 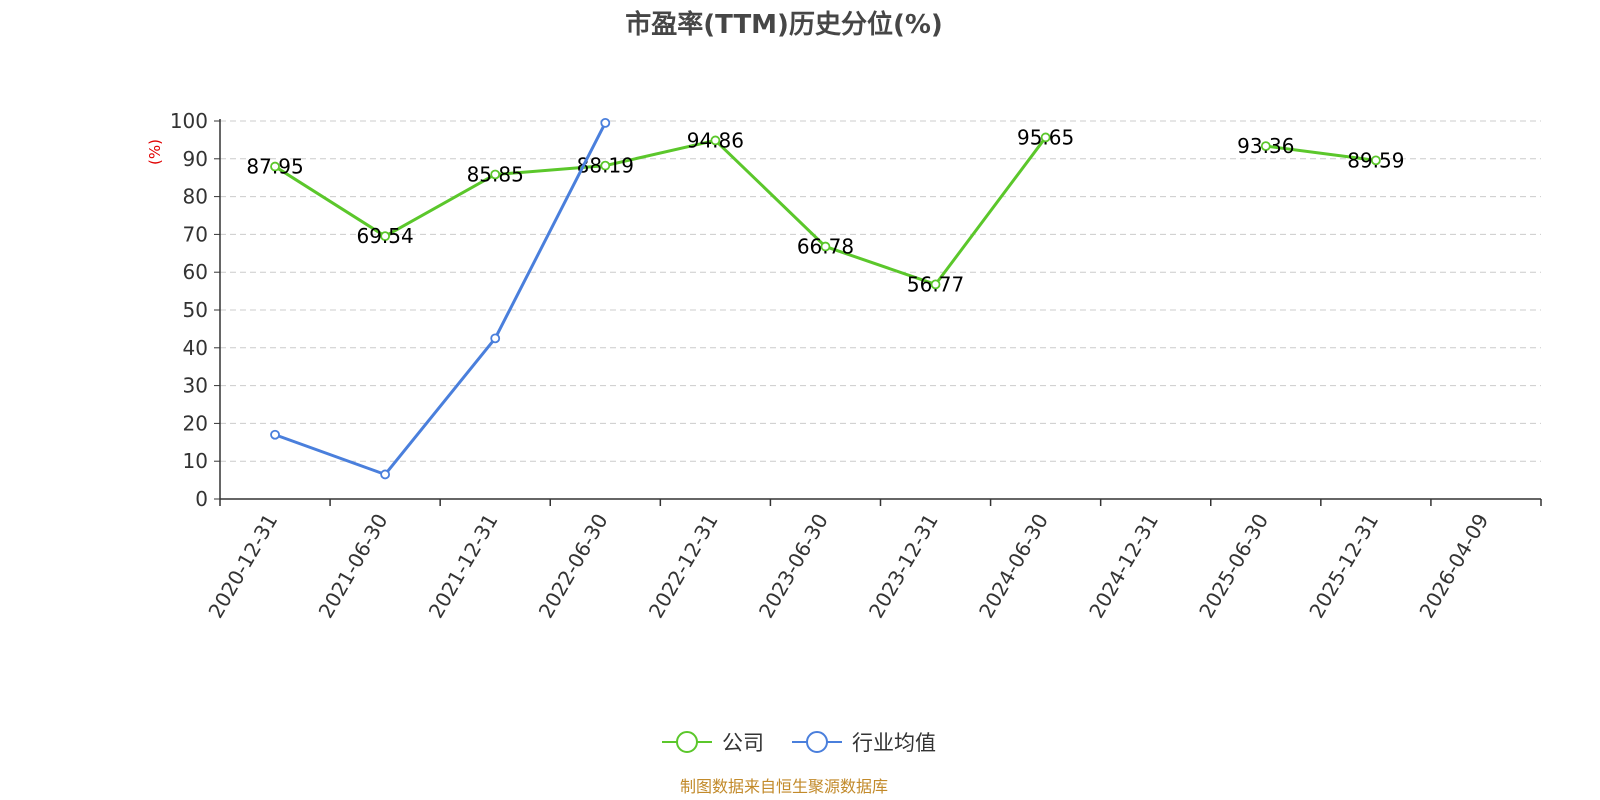 What do you see at coordinates (463, 566) in the screenshot?
I see `x-tick-label: 2021-12-31` at bounding box center [463, 566].